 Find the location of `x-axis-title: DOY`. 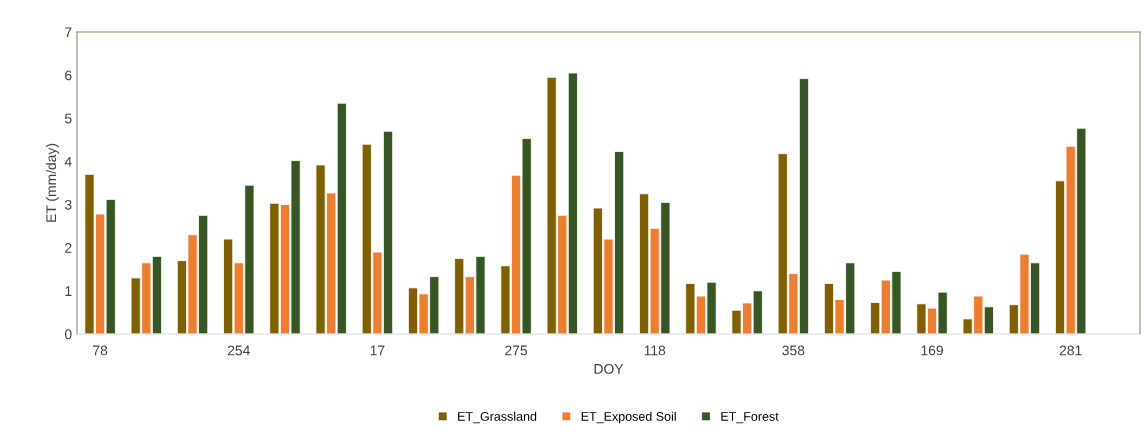

x-axis-title: DOY is located at coordinates (609, 368).